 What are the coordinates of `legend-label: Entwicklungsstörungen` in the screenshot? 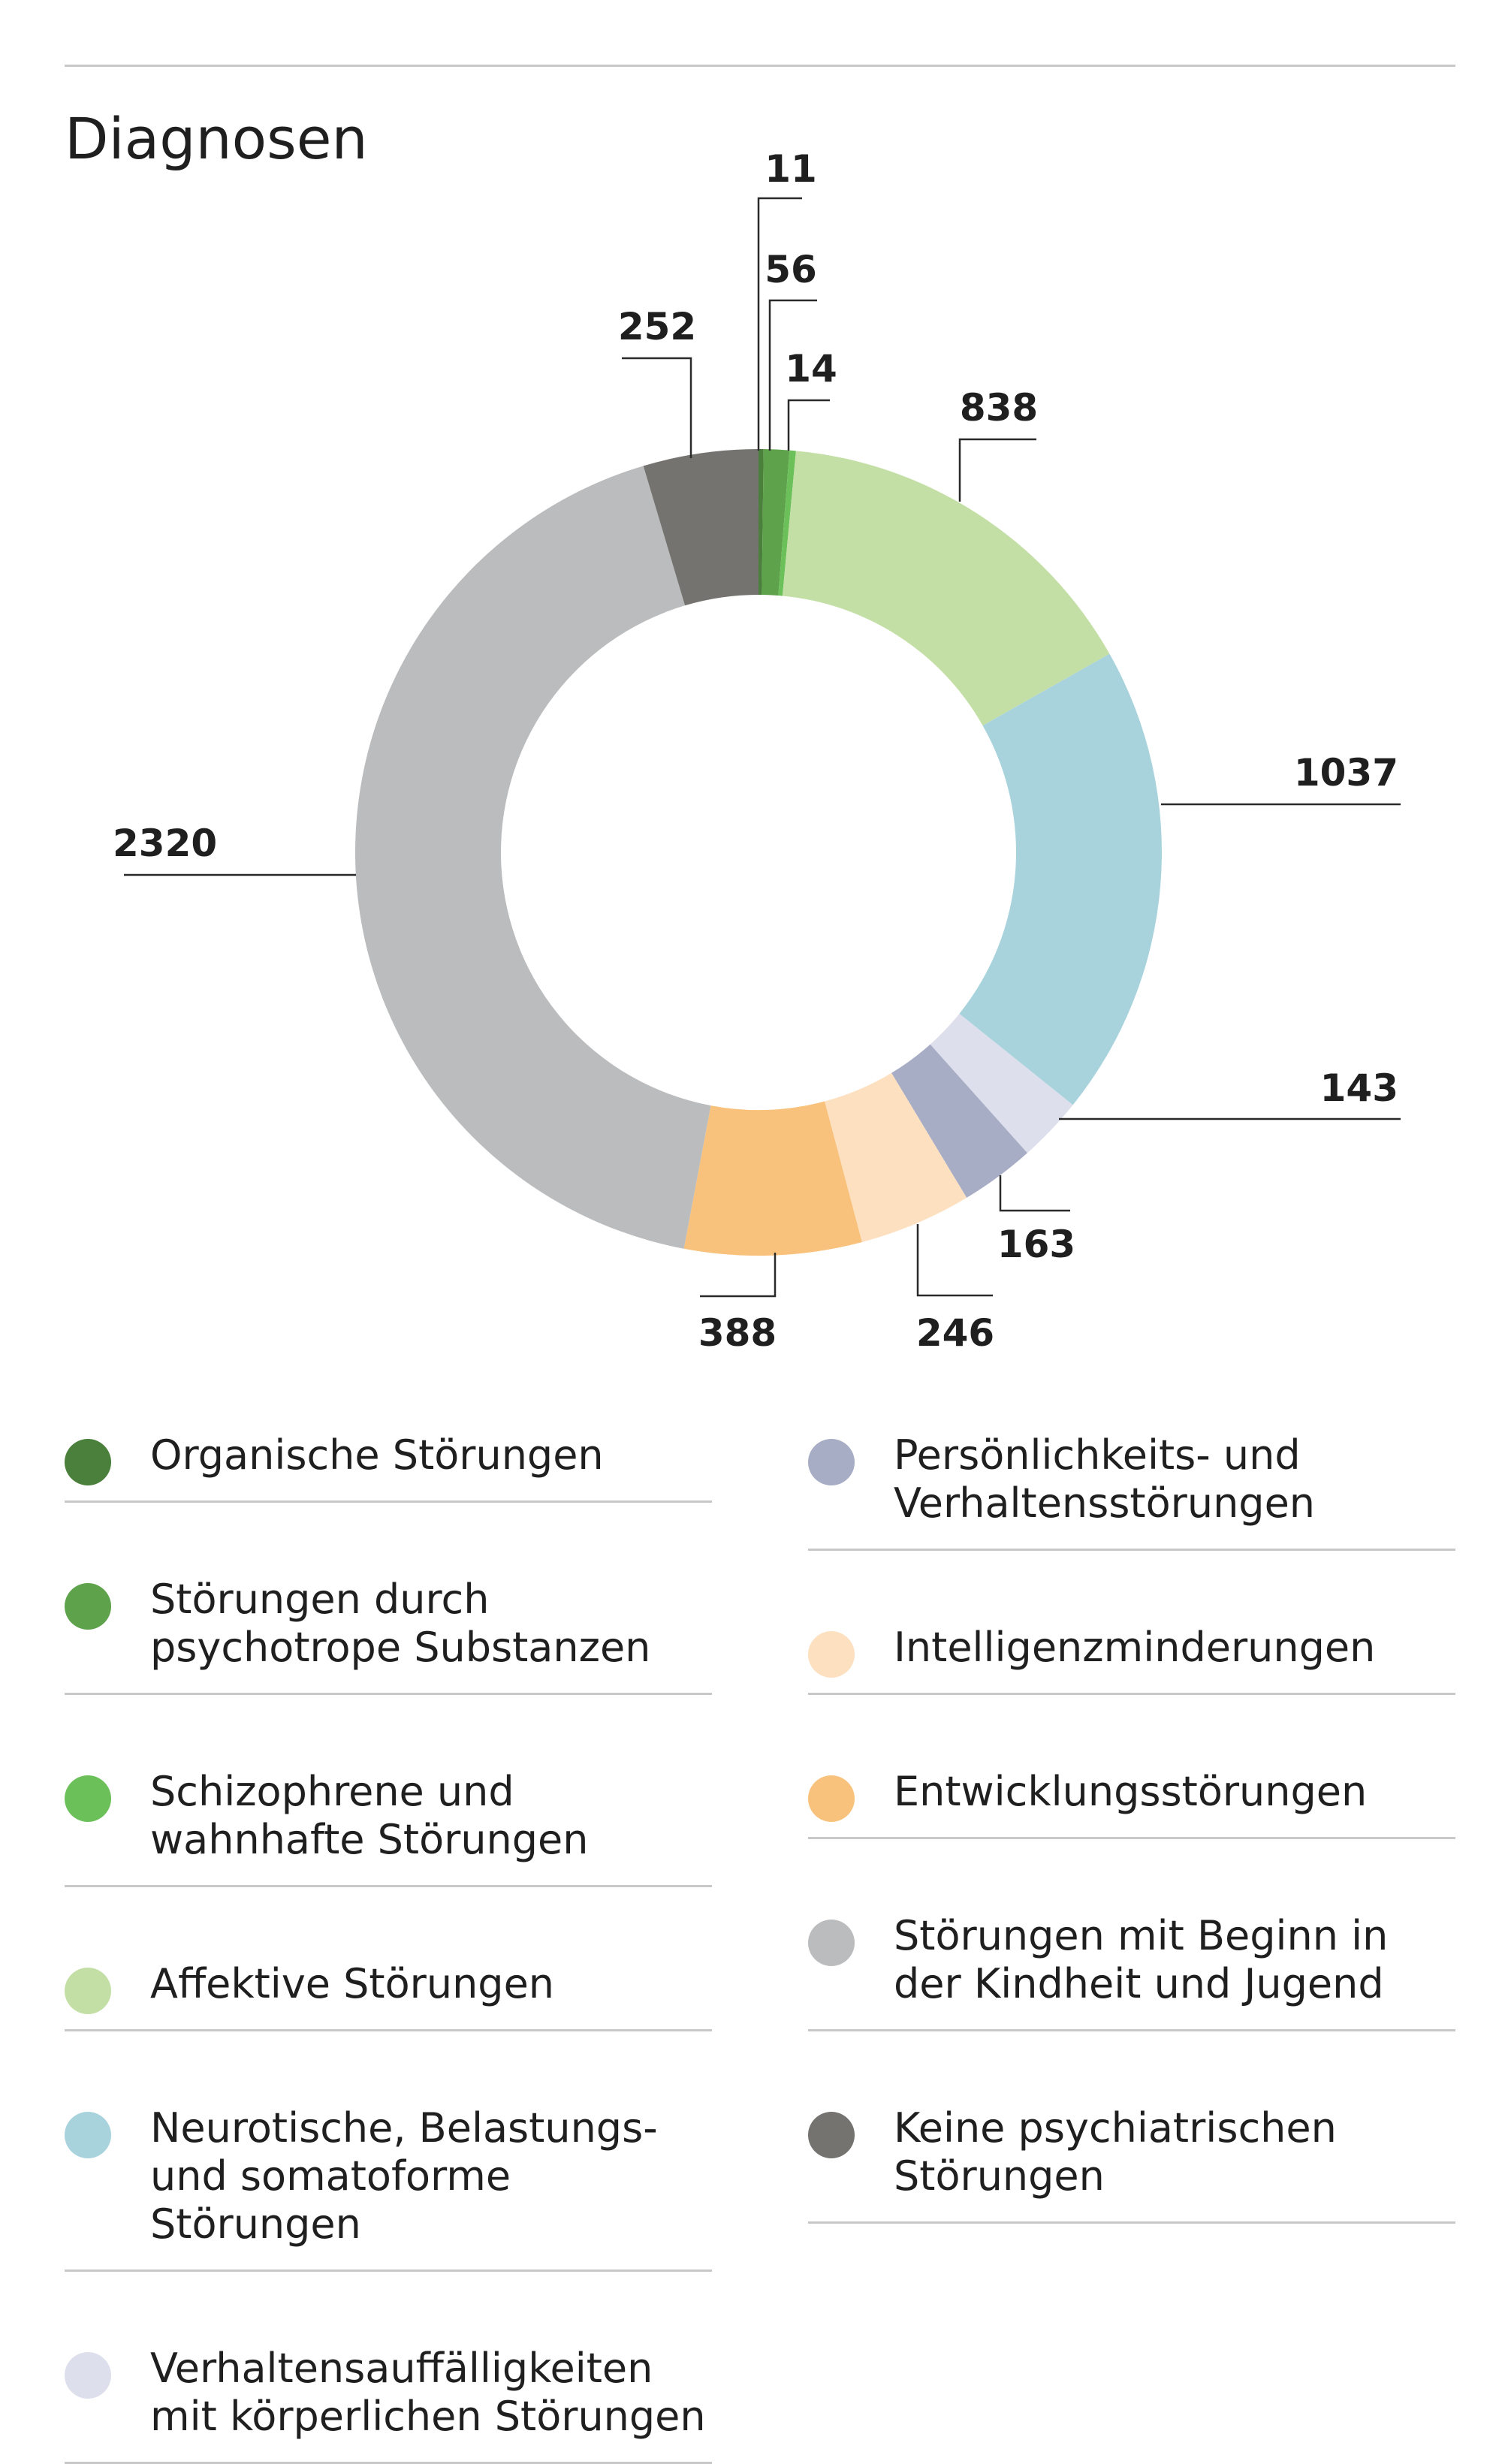 It's located at (1131, 1792).